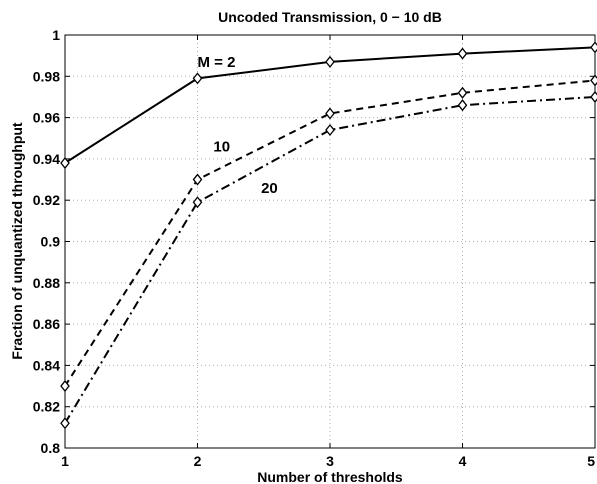 The width and height of the screenshot is (597, 484). I want to click on x-tick-label: 2, so click(198, 461).